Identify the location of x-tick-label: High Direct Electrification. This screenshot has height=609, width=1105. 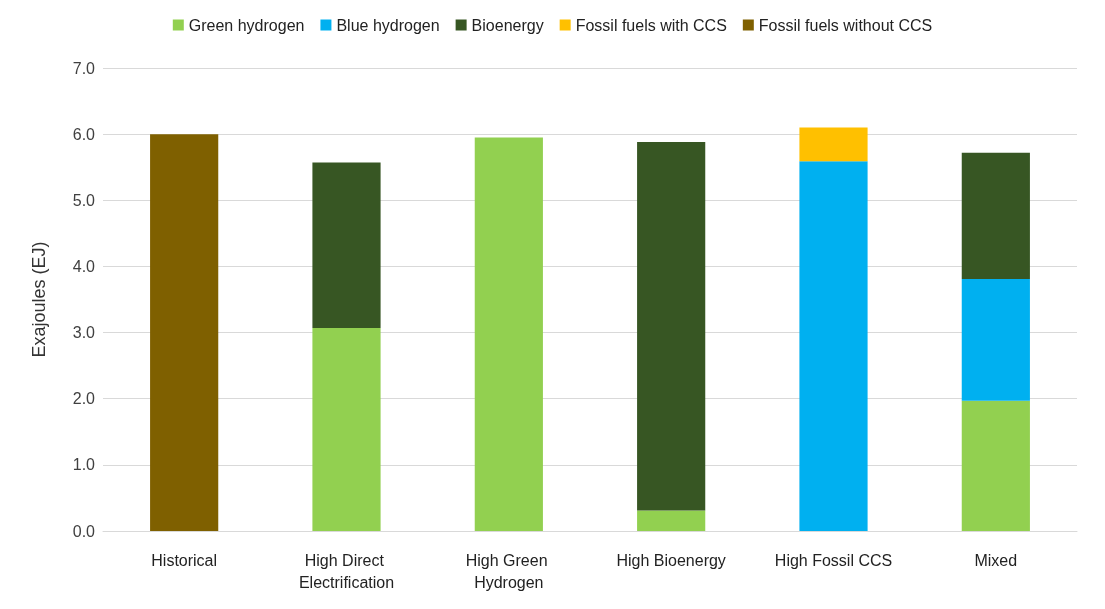
(346, 571).